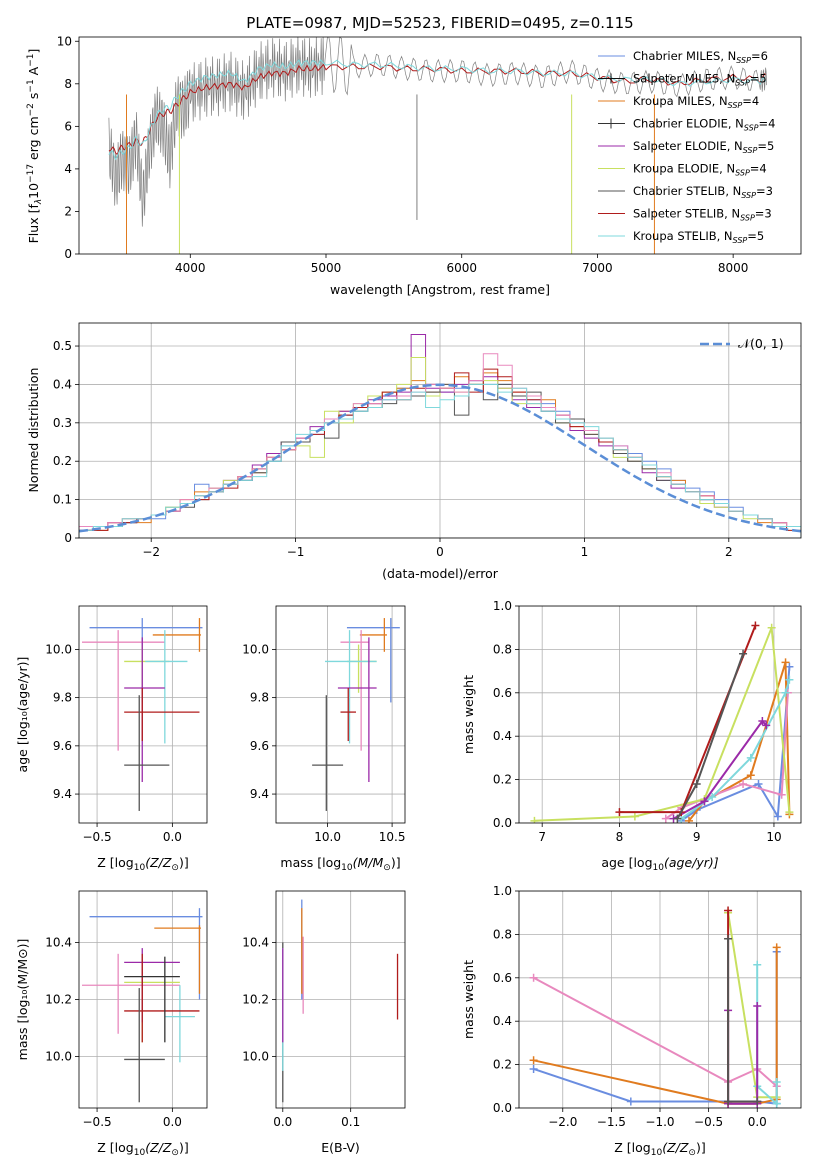  Describe the element at coordinates (33, 430) in the screenshot. I see `y-axis-label: Normed distribution` at that location.